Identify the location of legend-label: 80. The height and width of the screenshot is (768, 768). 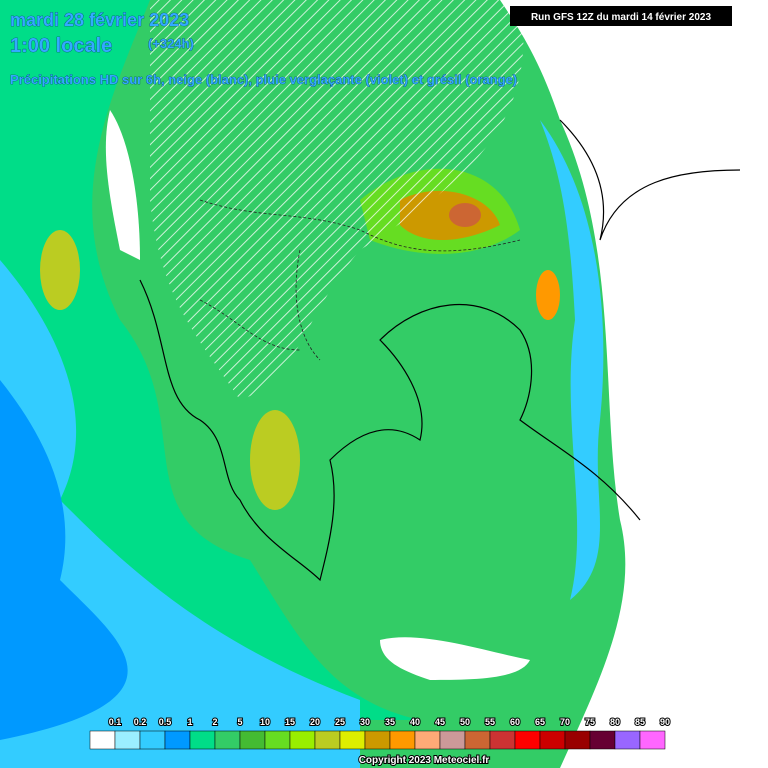
(615, 722).